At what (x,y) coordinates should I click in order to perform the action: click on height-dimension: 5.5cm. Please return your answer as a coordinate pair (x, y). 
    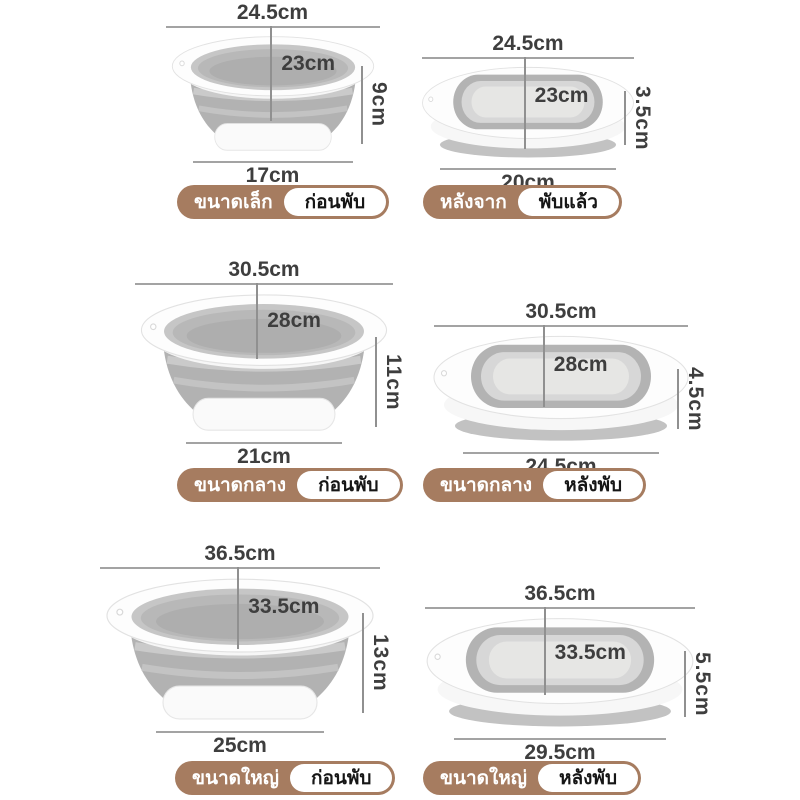
    Looking at the image, I should click on (699, 684).